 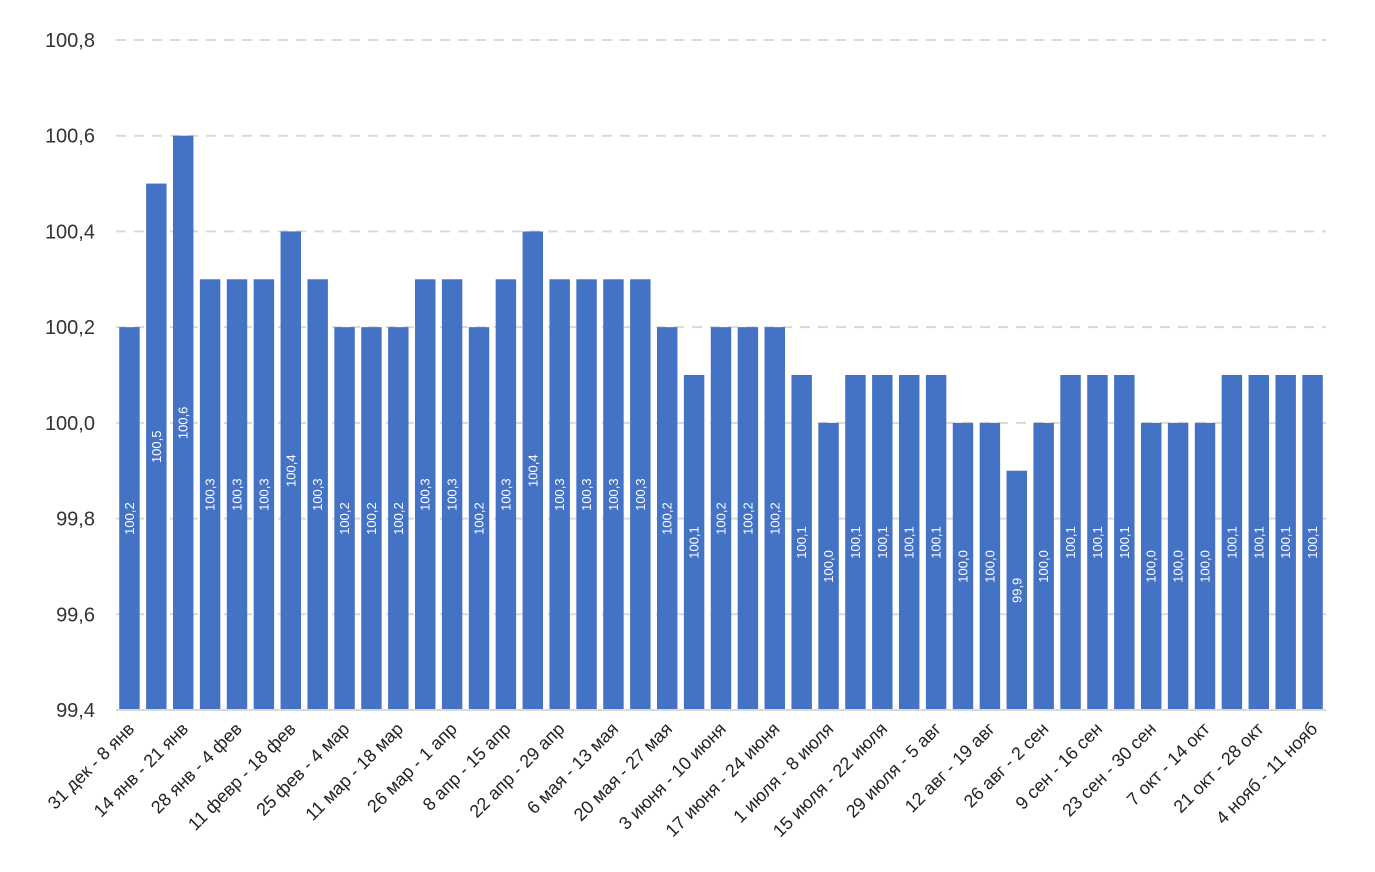 I want to click on y-tick-label: 100,2, so click(x=70, y=328).